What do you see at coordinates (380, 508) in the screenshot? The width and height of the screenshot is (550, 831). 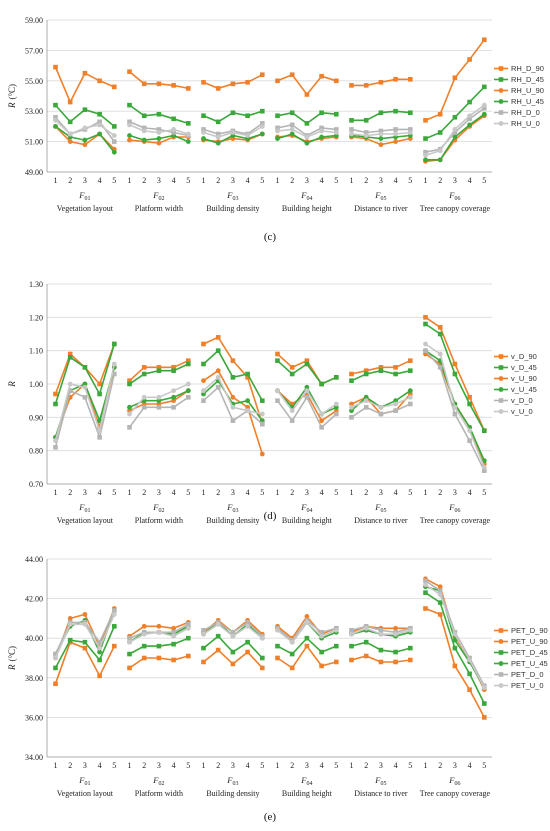 I see `factor-symbol: F05` at bounding box center [380, 508].